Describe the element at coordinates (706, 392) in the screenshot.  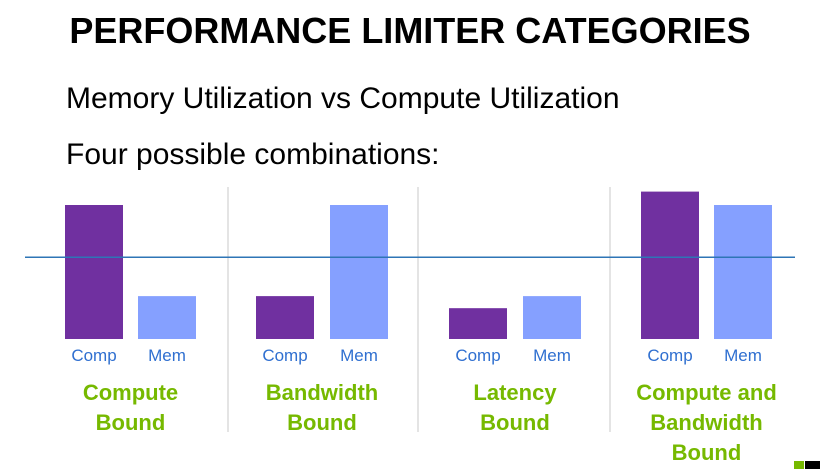
I see `category-label: Compute and` at that location.